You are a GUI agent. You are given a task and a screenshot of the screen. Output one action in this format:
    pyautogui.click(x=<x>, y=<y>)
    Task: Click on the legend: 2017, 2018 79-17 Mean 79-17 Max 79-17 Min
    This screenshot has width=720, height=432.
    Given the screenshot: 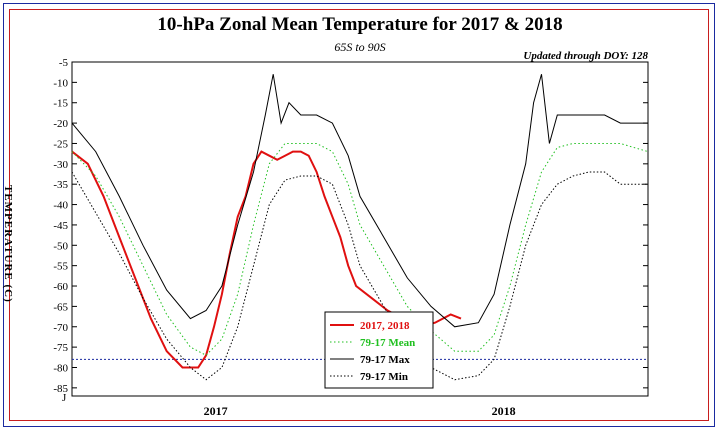 What is the action you would take?
    pyautogui.click(x=379, y=350)
    